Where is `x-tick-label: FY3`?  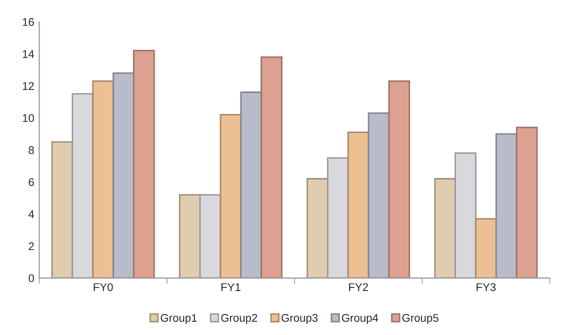
x-tick-label: FY3 is located at coordinates (486, 287).